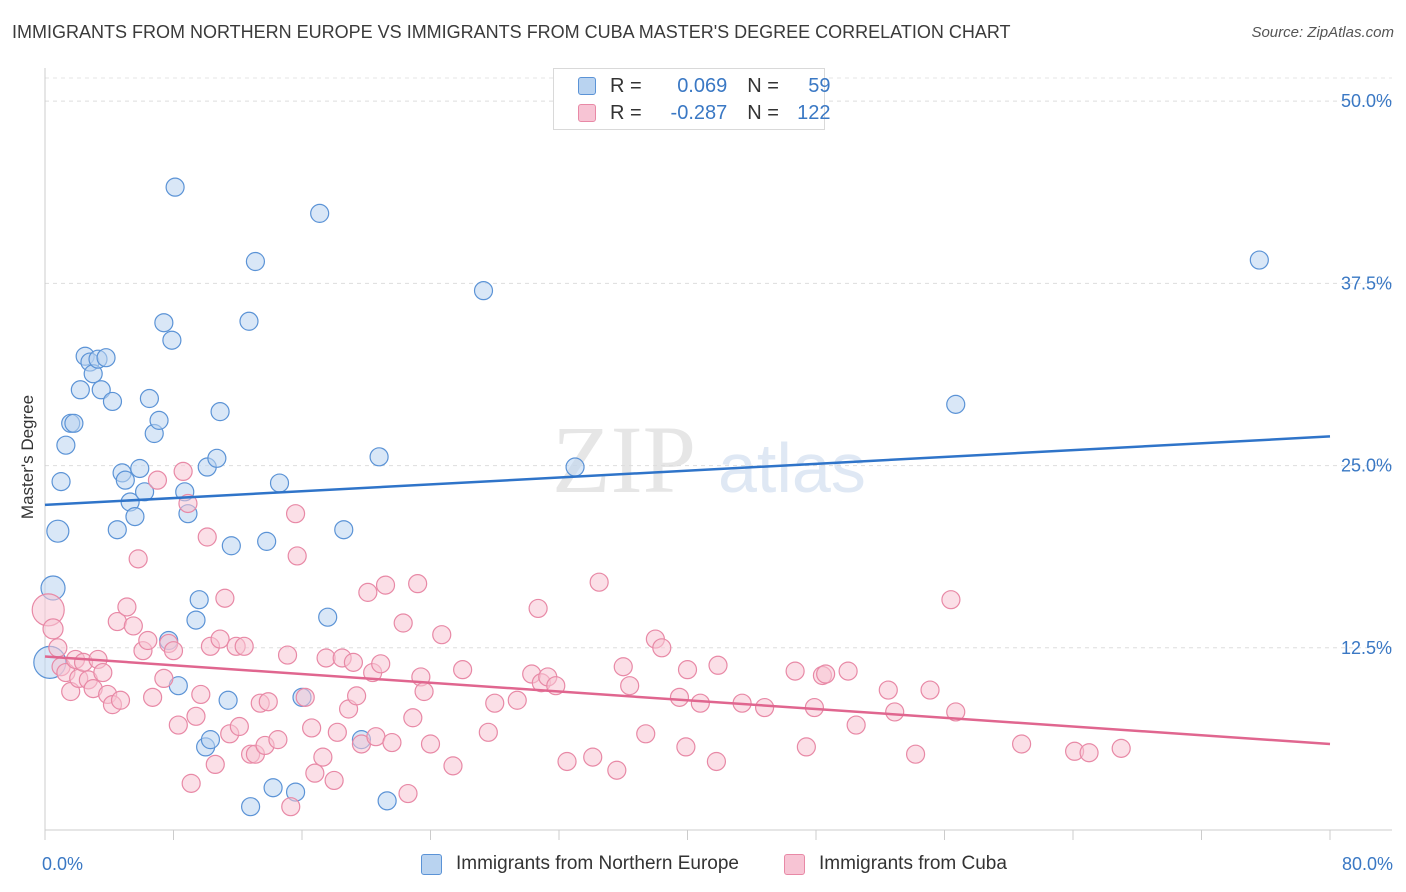  What do you see at coordinates (1366, 283) in the screenshot?
I see `y-tick-label: 37.5%` at bounding box center [1366, 283].